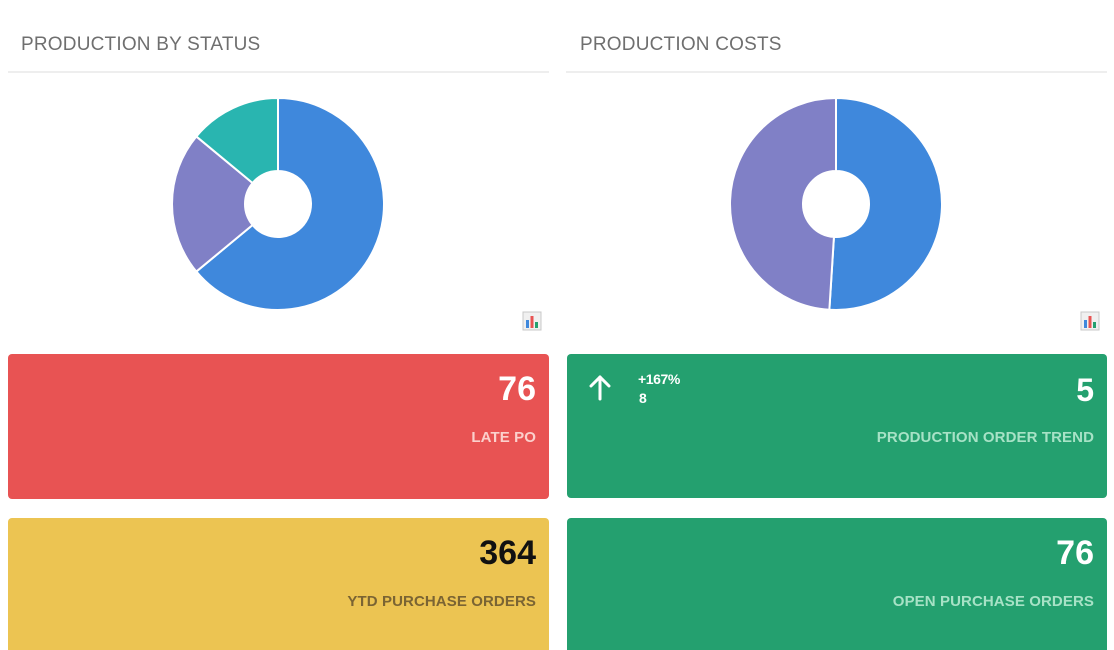  Describe the element at coordinates (600, 387) in the screenshot. I see `arrow-up-icon` at that location.